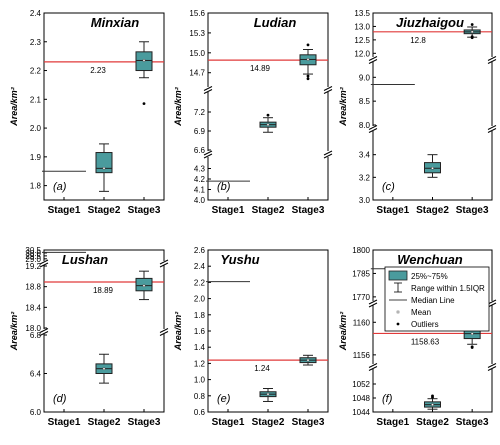 The image size is (500, 445). I want to click on reference-median-label: 12.8, so click(418, 40).